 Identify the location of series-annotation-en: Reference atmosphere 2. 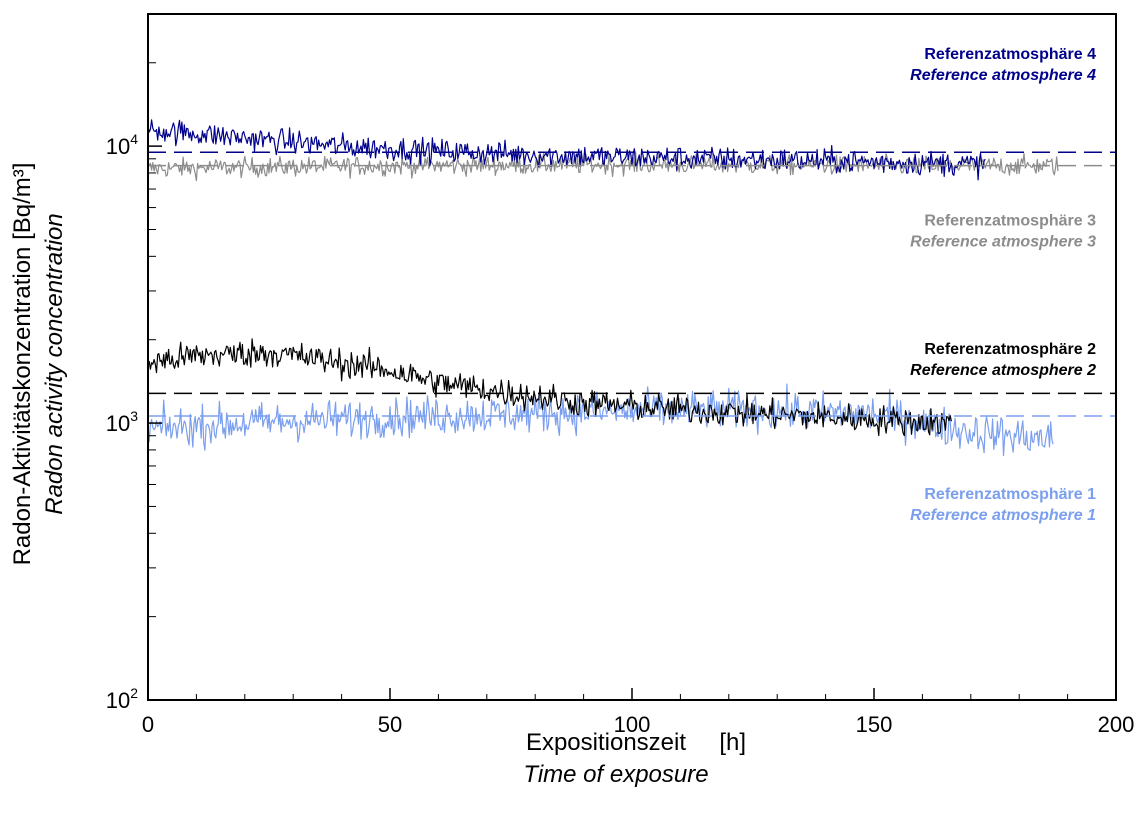
(1003, 370).